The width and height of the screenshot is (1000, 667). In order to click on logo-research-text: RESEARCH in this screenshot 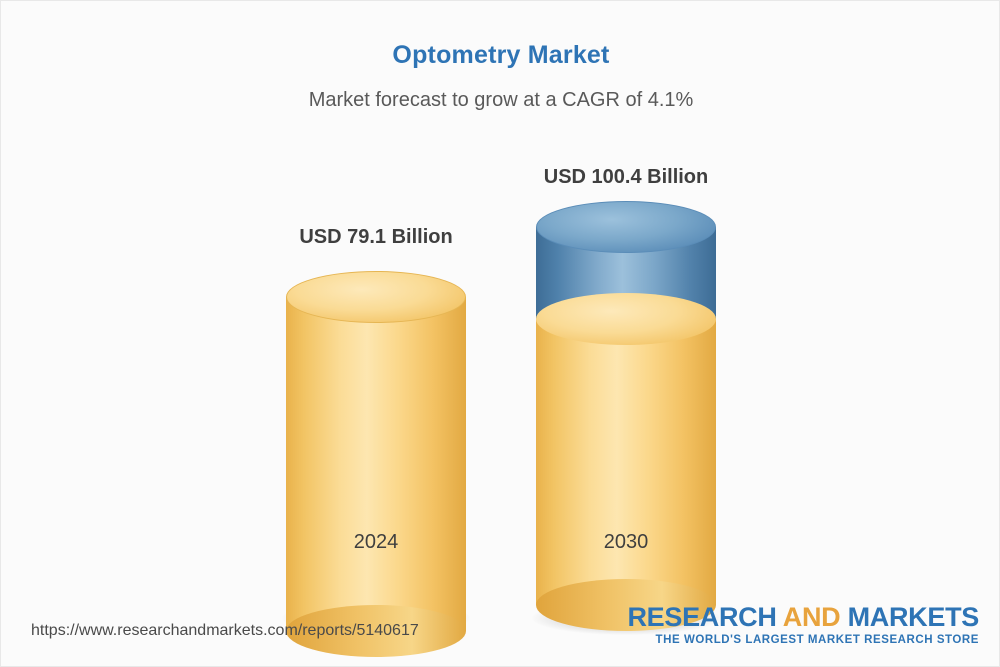, I will do `click(705, 616)`.